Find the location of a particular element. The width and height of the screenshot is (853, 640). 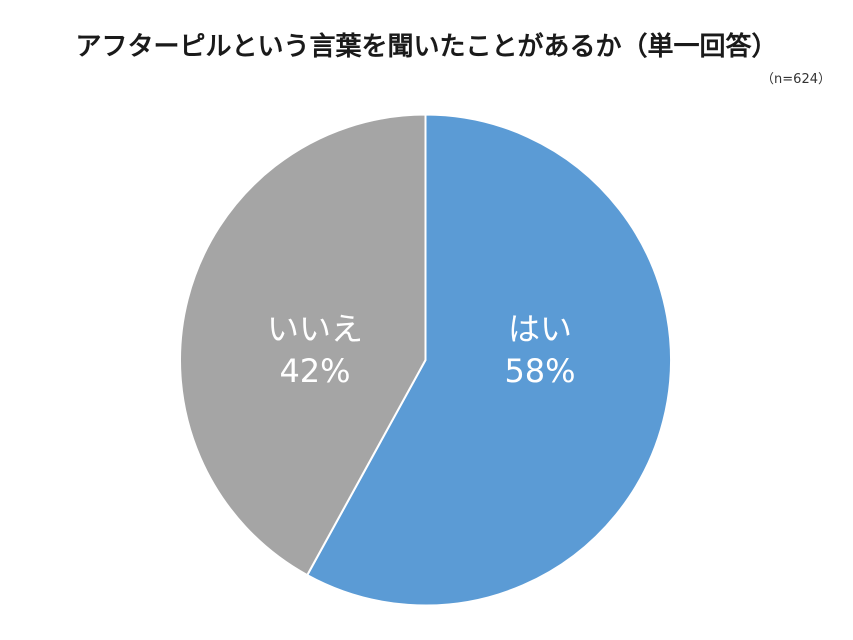

slice-label-yes-value: 58% is located at coordinates (540, 371).